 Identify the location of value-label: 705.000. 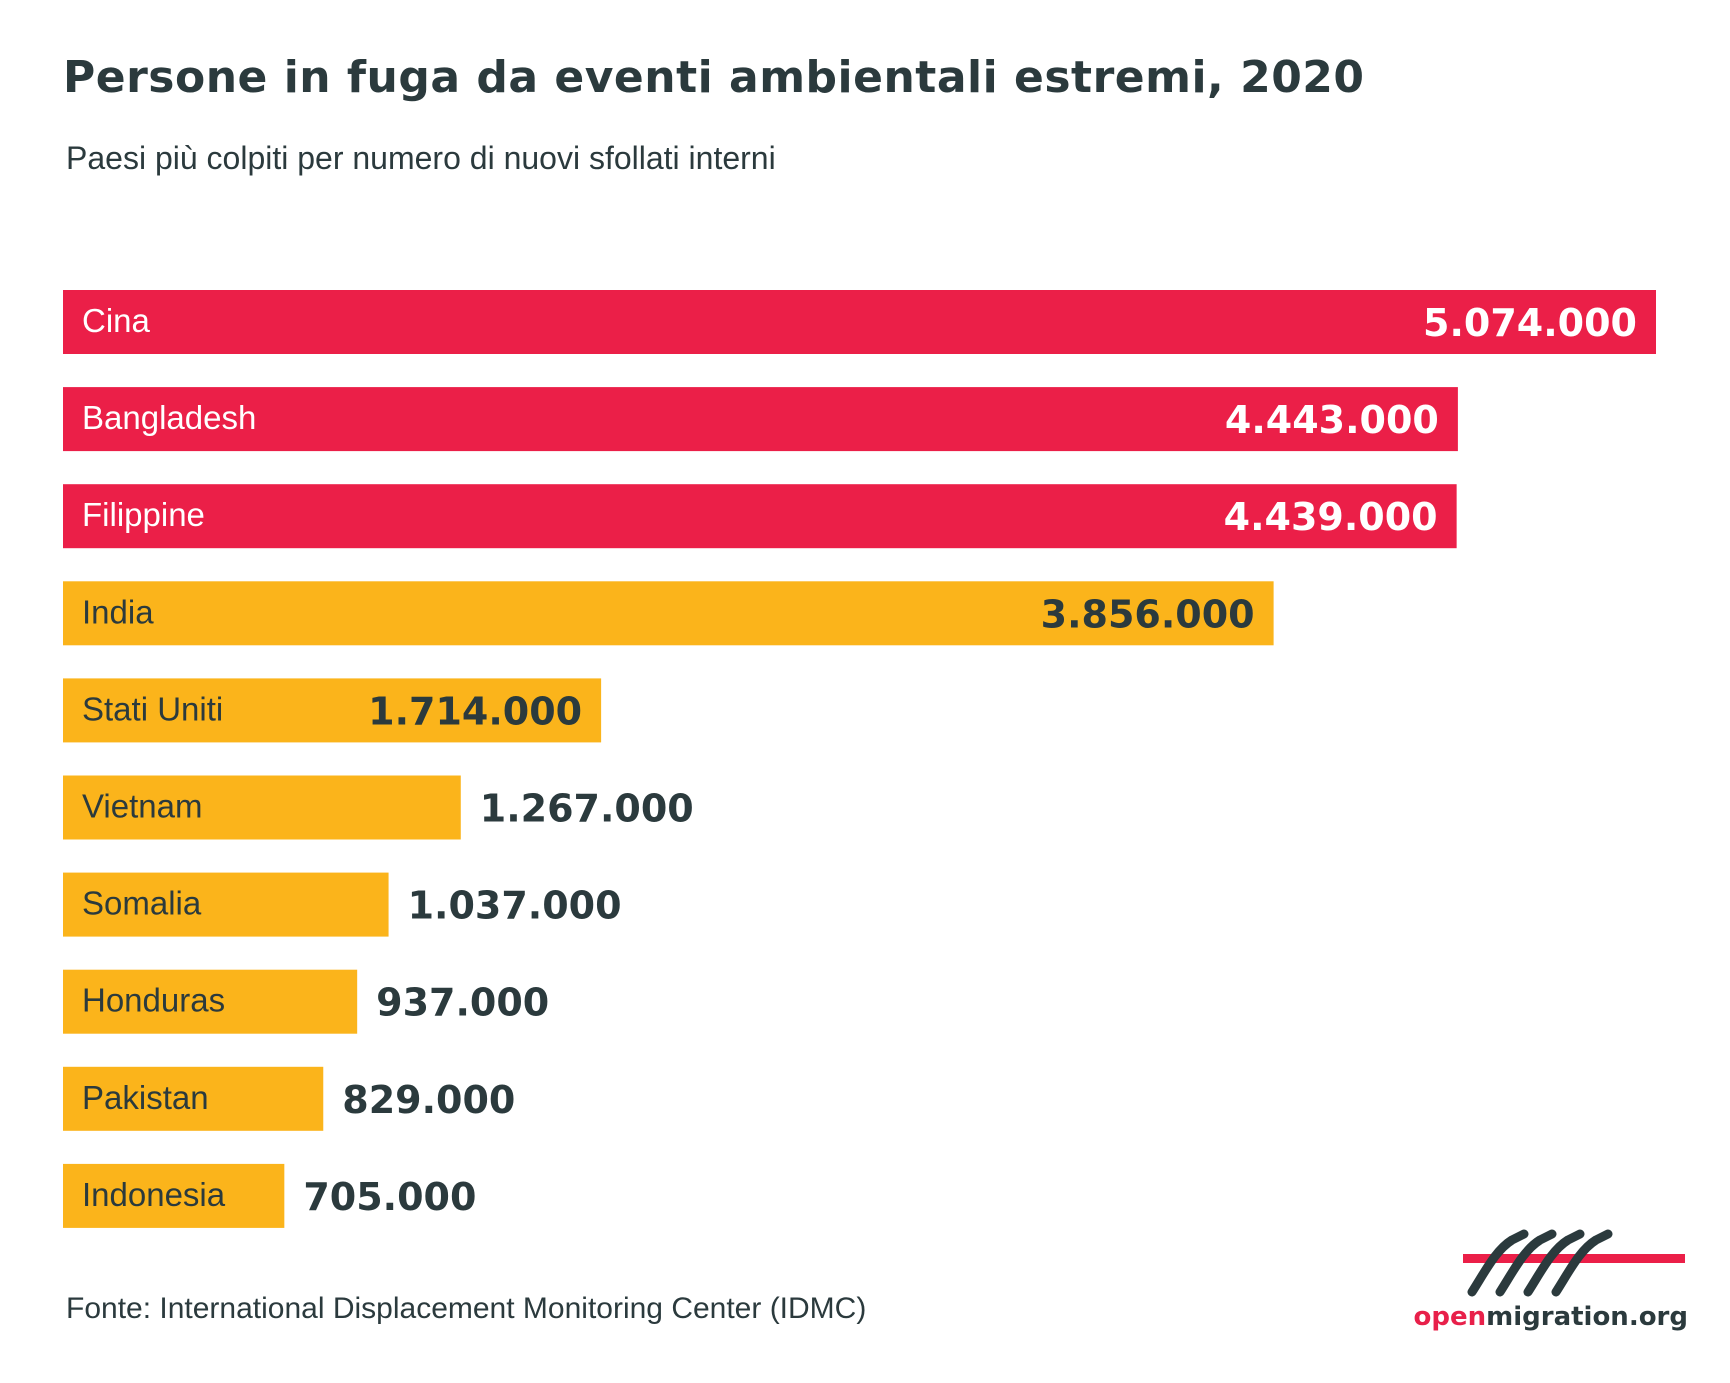
(389, 1197).